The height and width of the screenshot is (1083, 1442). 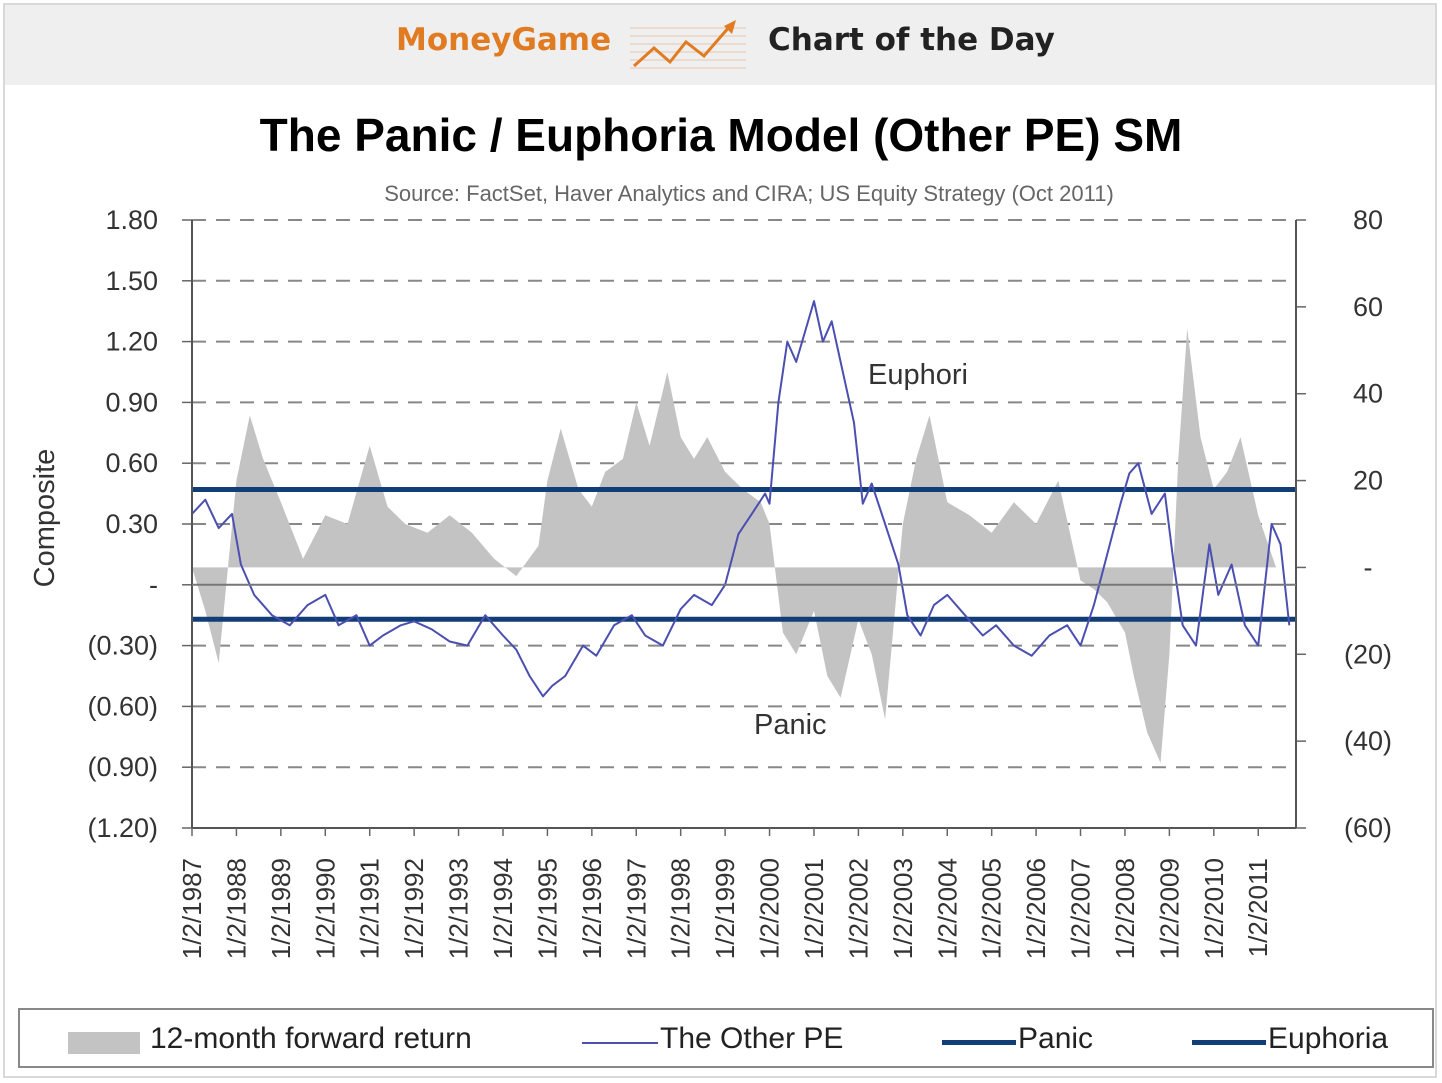 I want to click on left-tick-label: (0.60), so click(x=122, y=706).